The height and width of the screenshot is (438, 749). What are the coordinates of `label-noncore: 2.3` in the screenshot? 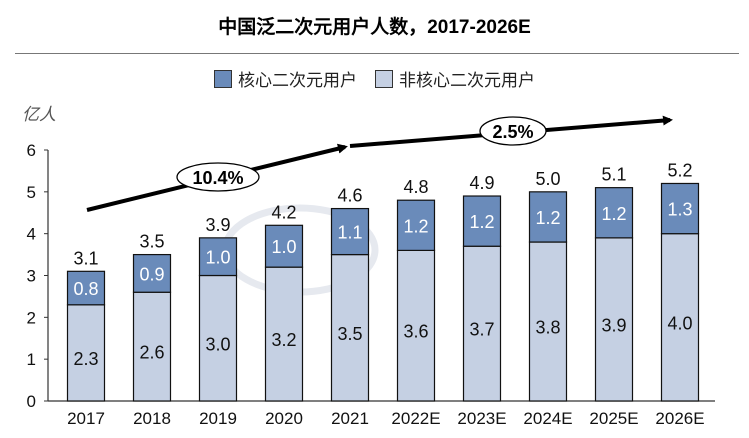 It's located at (85, 359).